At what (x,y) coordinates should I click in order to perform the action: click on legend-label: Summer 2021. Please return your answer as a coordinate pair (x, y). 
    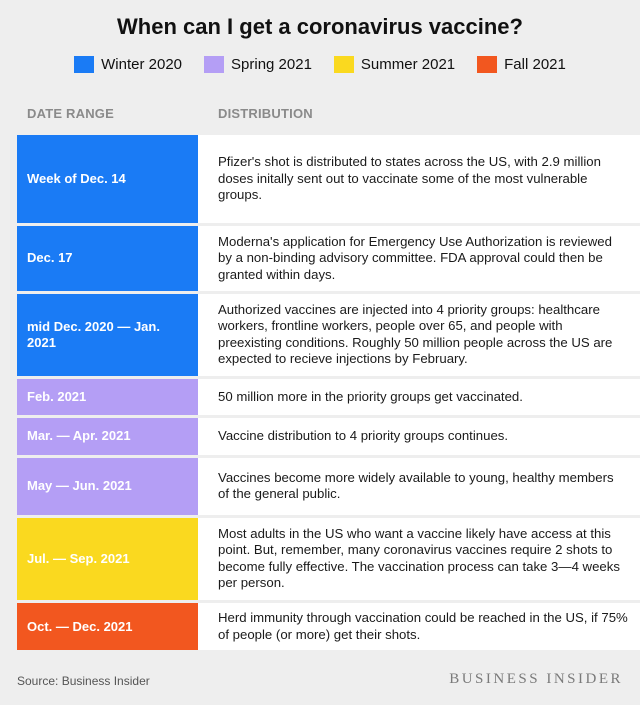
    Looking at the image, I should click on (408, 64).